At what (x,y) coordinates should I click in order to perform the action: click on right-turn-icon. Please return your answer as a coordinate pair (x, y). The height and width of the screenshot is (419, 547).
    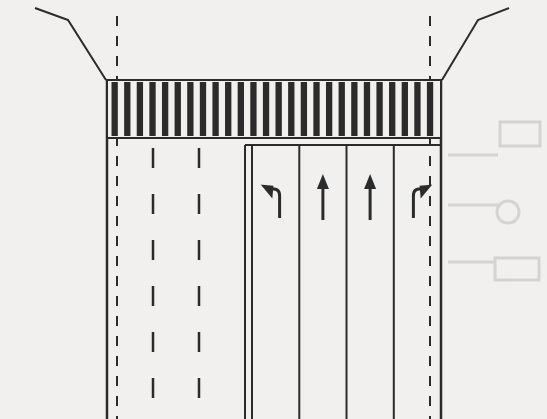
    Looking at the image, I should click on (422, 201).